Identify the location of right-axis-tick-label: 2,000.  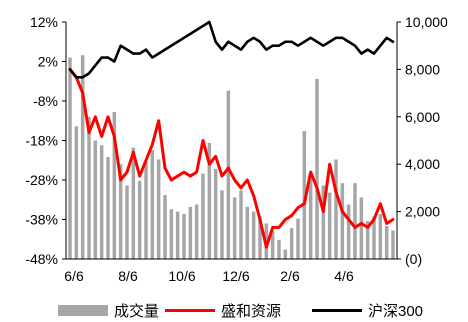
(422, 212).